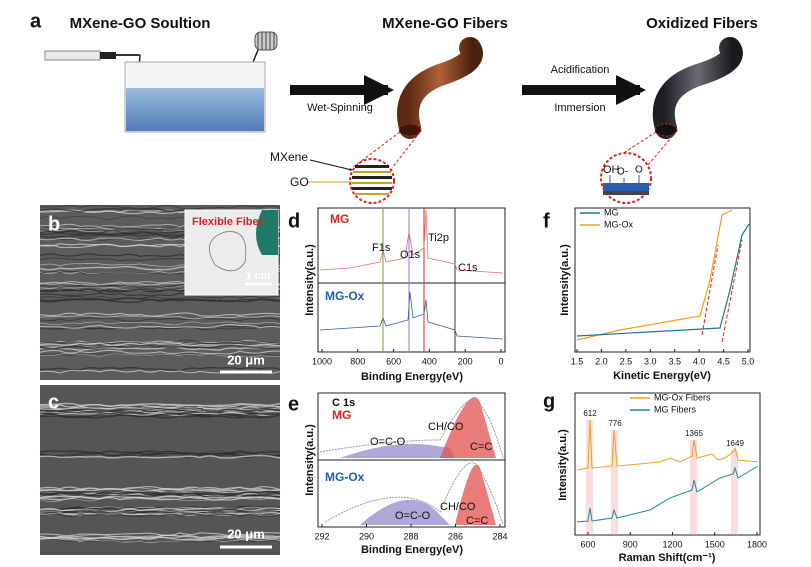 The width and height of the screenshot is (811, 567). I want to click on peak-label: C=C, so click(481, 447).